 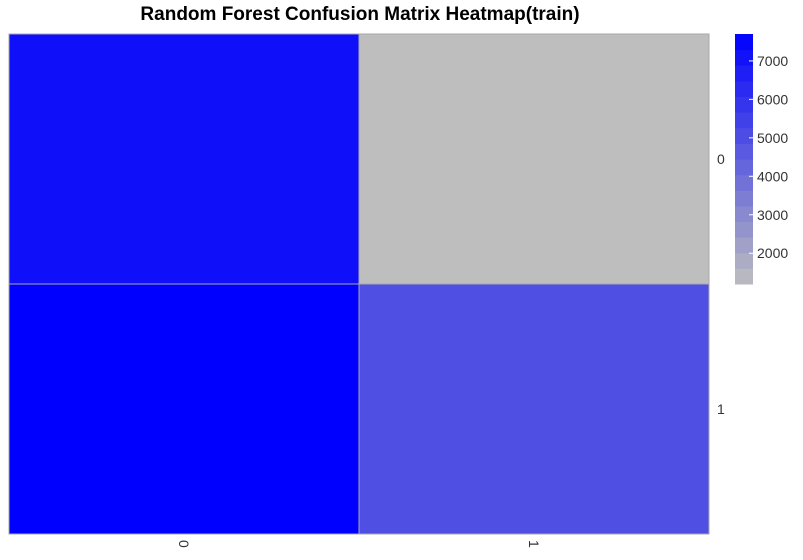 I want to click on row-label-0: 0, so click(x=721, y=159).